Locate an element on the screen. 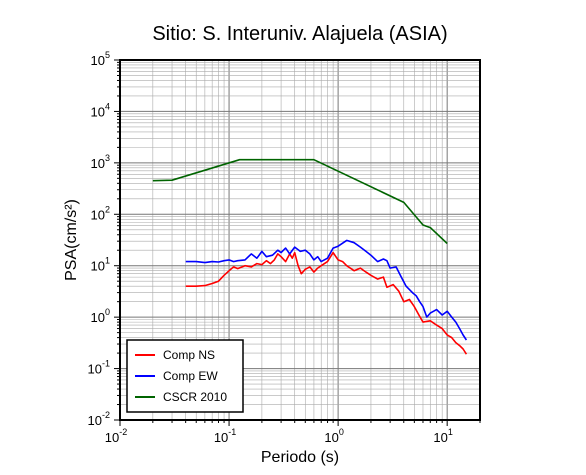 The image size is (586, 475). legend: Comp NS Comp EW CSCR 2010 is located at coordinates (185, 376).